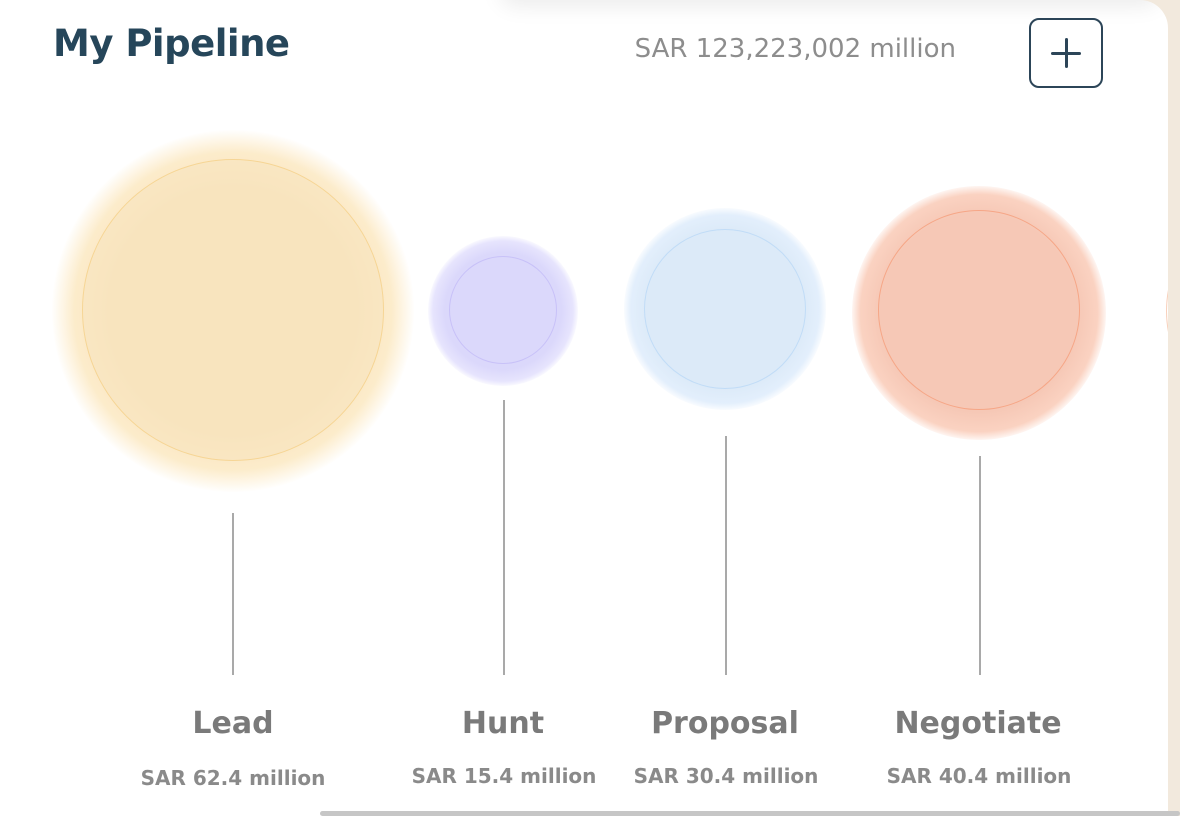 The width and height of the screenshot is (1180, 816). I want to click on stage-bubble-proposal-ring, so click(725, 309).